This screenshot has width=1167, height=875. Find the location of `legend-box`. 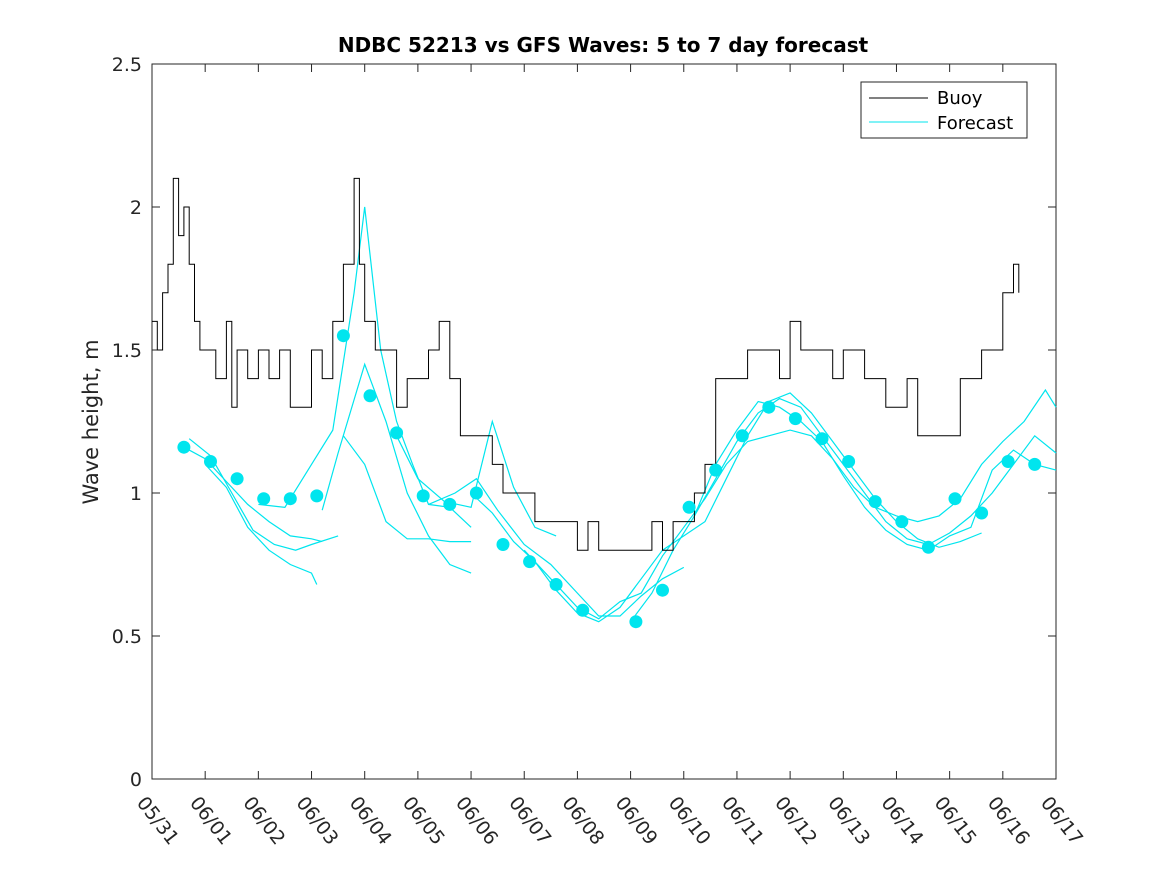

legend-box is located at coordinates (944, 110).